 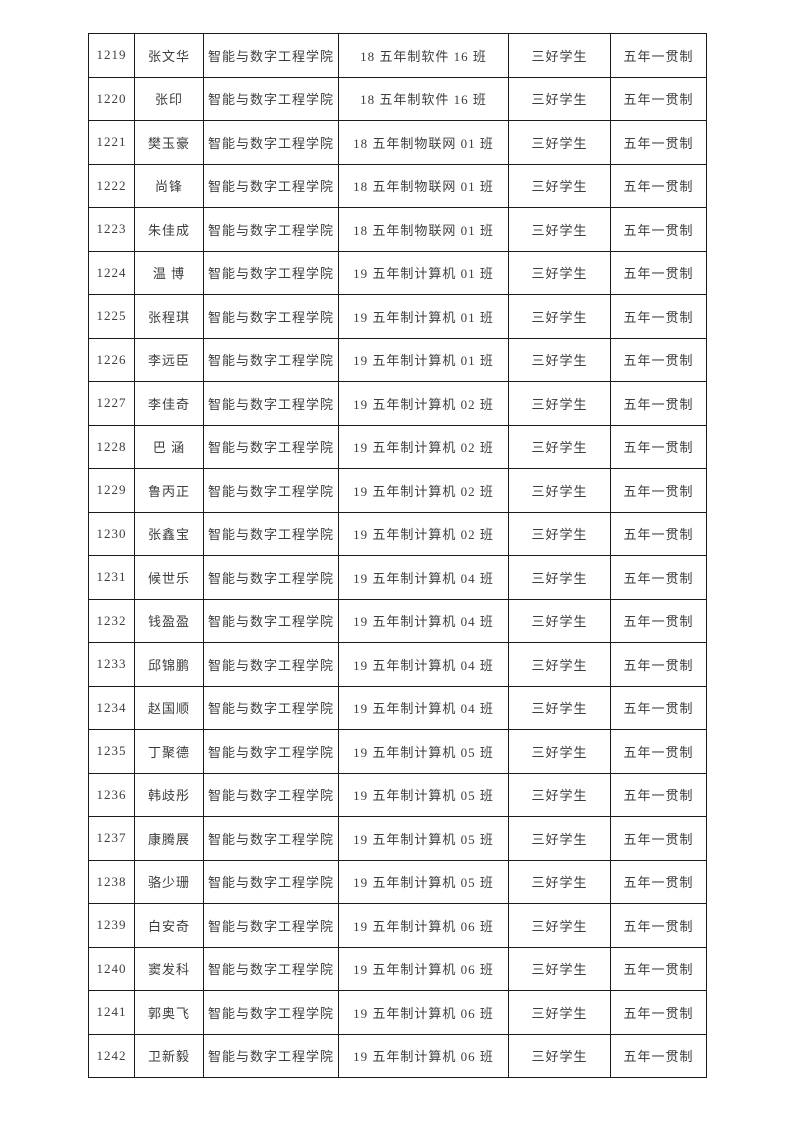 What do you see at coordinates (423, 359) in the screenshot?
I see `cell-class: 19 五年制计算机 01 班` at bounding box center [423, 359].